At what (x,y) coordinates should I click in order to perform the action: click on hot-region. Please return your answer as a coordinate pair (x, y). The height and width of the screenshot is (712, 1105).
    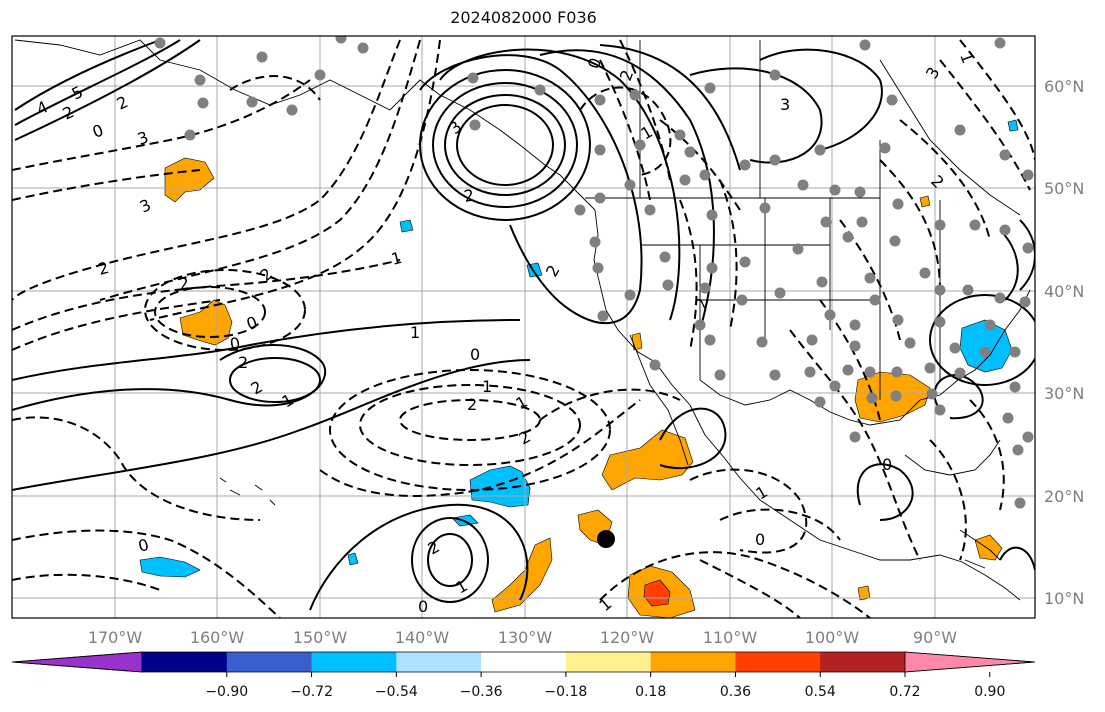
    Looking at the image, I should click on (657, 593).